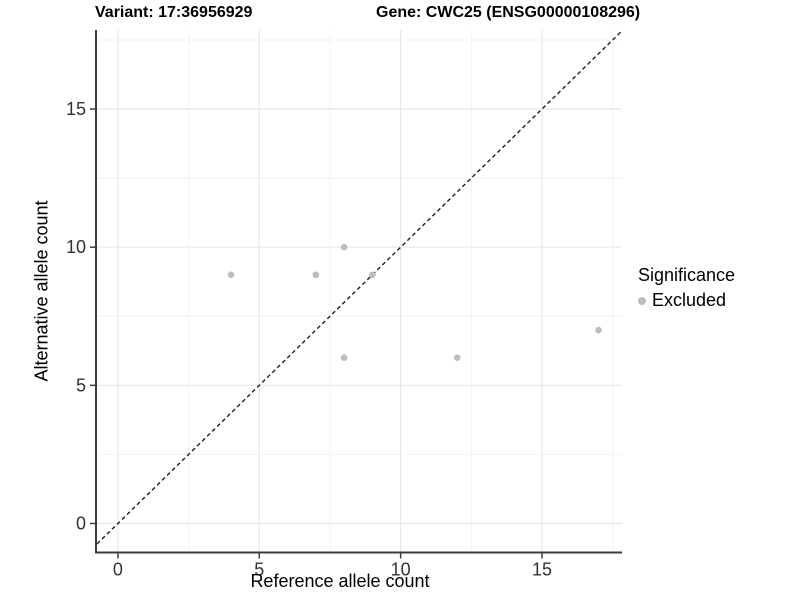 Image resolution: width=800 pixels, height=600 pixels. I want to click on x-tick-label: 10, so click(401, 570).